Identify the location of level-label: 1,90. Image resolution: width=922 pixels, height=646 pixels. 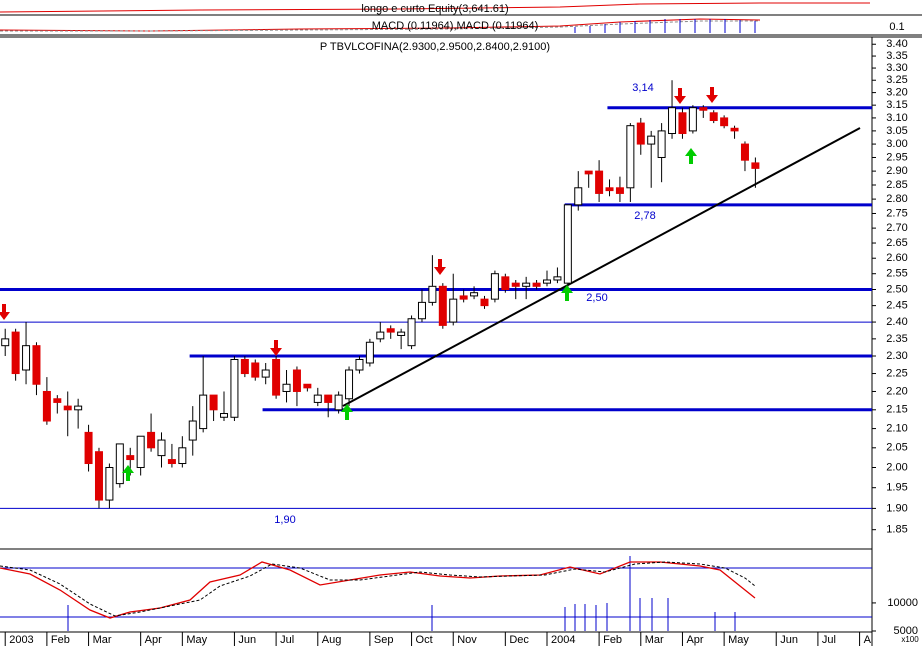
(284, 520).